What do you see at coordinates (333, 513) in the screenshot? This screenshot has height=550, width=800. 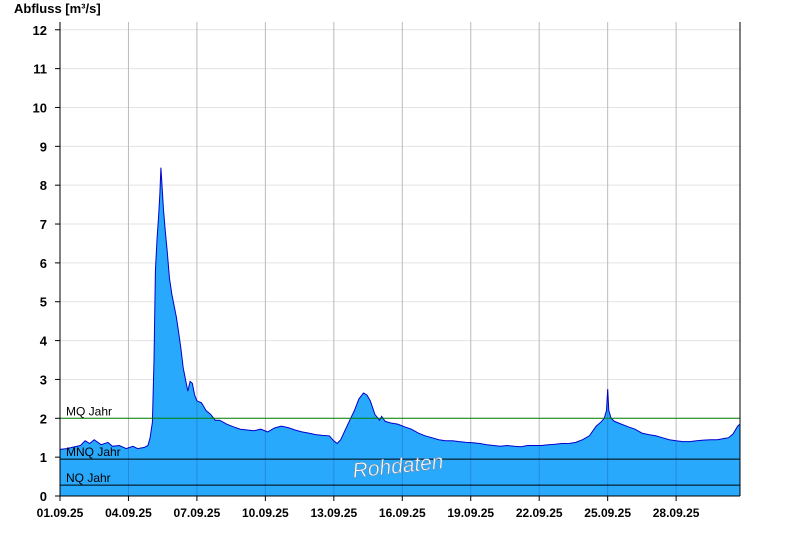 I see `x-tick-label: 13.09.25` at bounding box center [333, 513].